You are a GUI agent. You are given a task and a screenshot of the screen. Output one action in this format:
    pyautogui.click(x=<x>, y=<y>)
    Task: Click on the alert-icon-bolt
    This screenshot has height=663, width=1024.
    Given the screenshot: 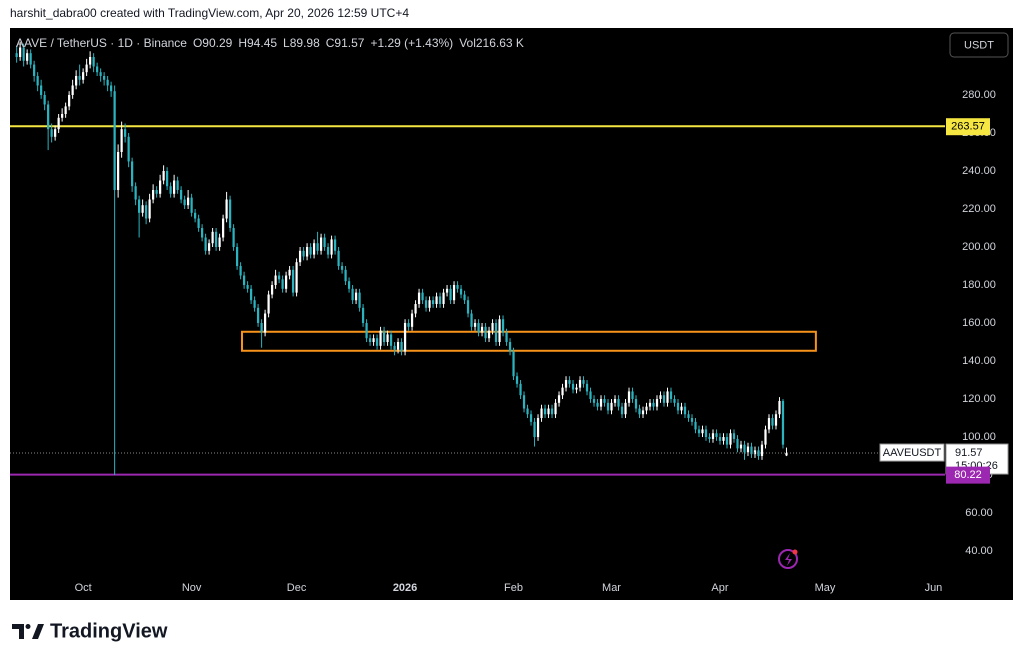 What is the action you would take?
    pyautogui.click(x=788, y=559)
    